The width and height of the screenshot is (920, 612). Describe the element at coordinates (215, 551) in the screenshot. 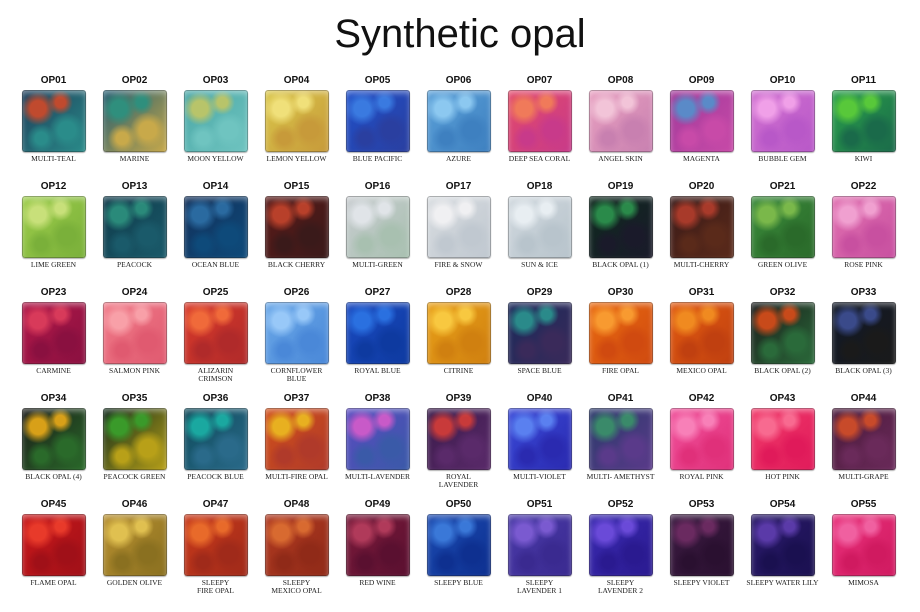

I see `swatch-item: OP47 SLEEPY FIRE OPAL` at that location.